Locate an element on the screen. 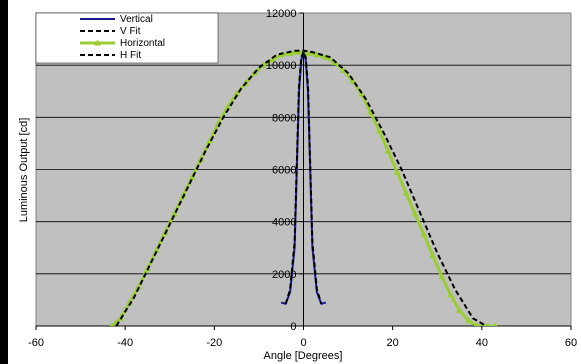 This screenshot has height=364, width=581. y-axis-title: Luminous Output [cd] is located at coordinates (24, 170).